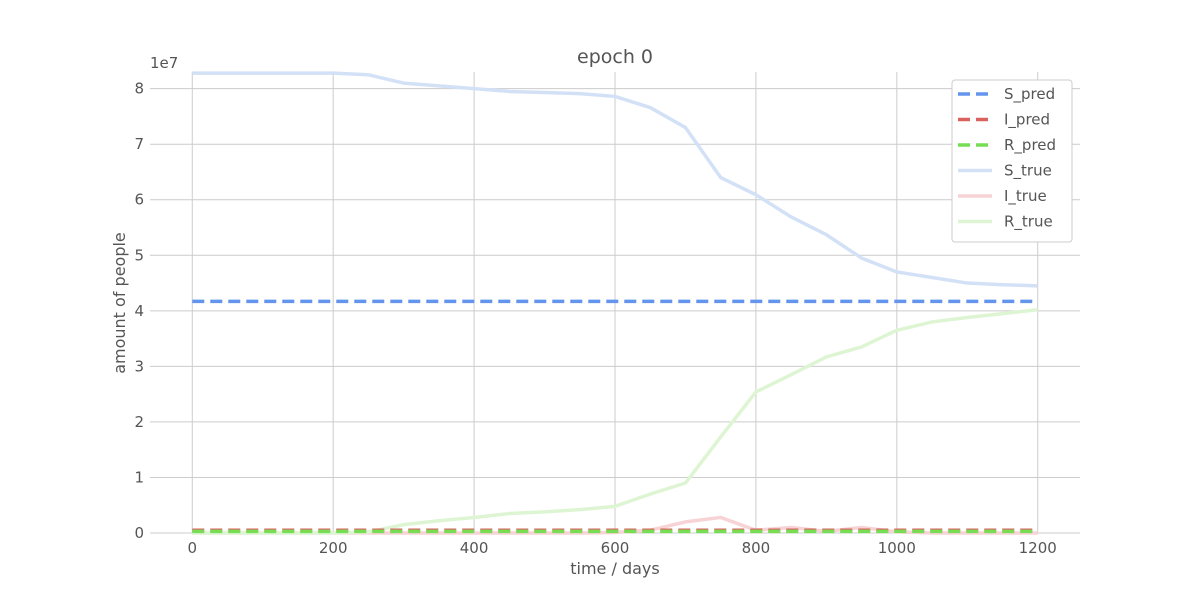  Describe the element at coordinates (615, 57) in the screenshot. I see `chart-title: epoch 0` at that location.